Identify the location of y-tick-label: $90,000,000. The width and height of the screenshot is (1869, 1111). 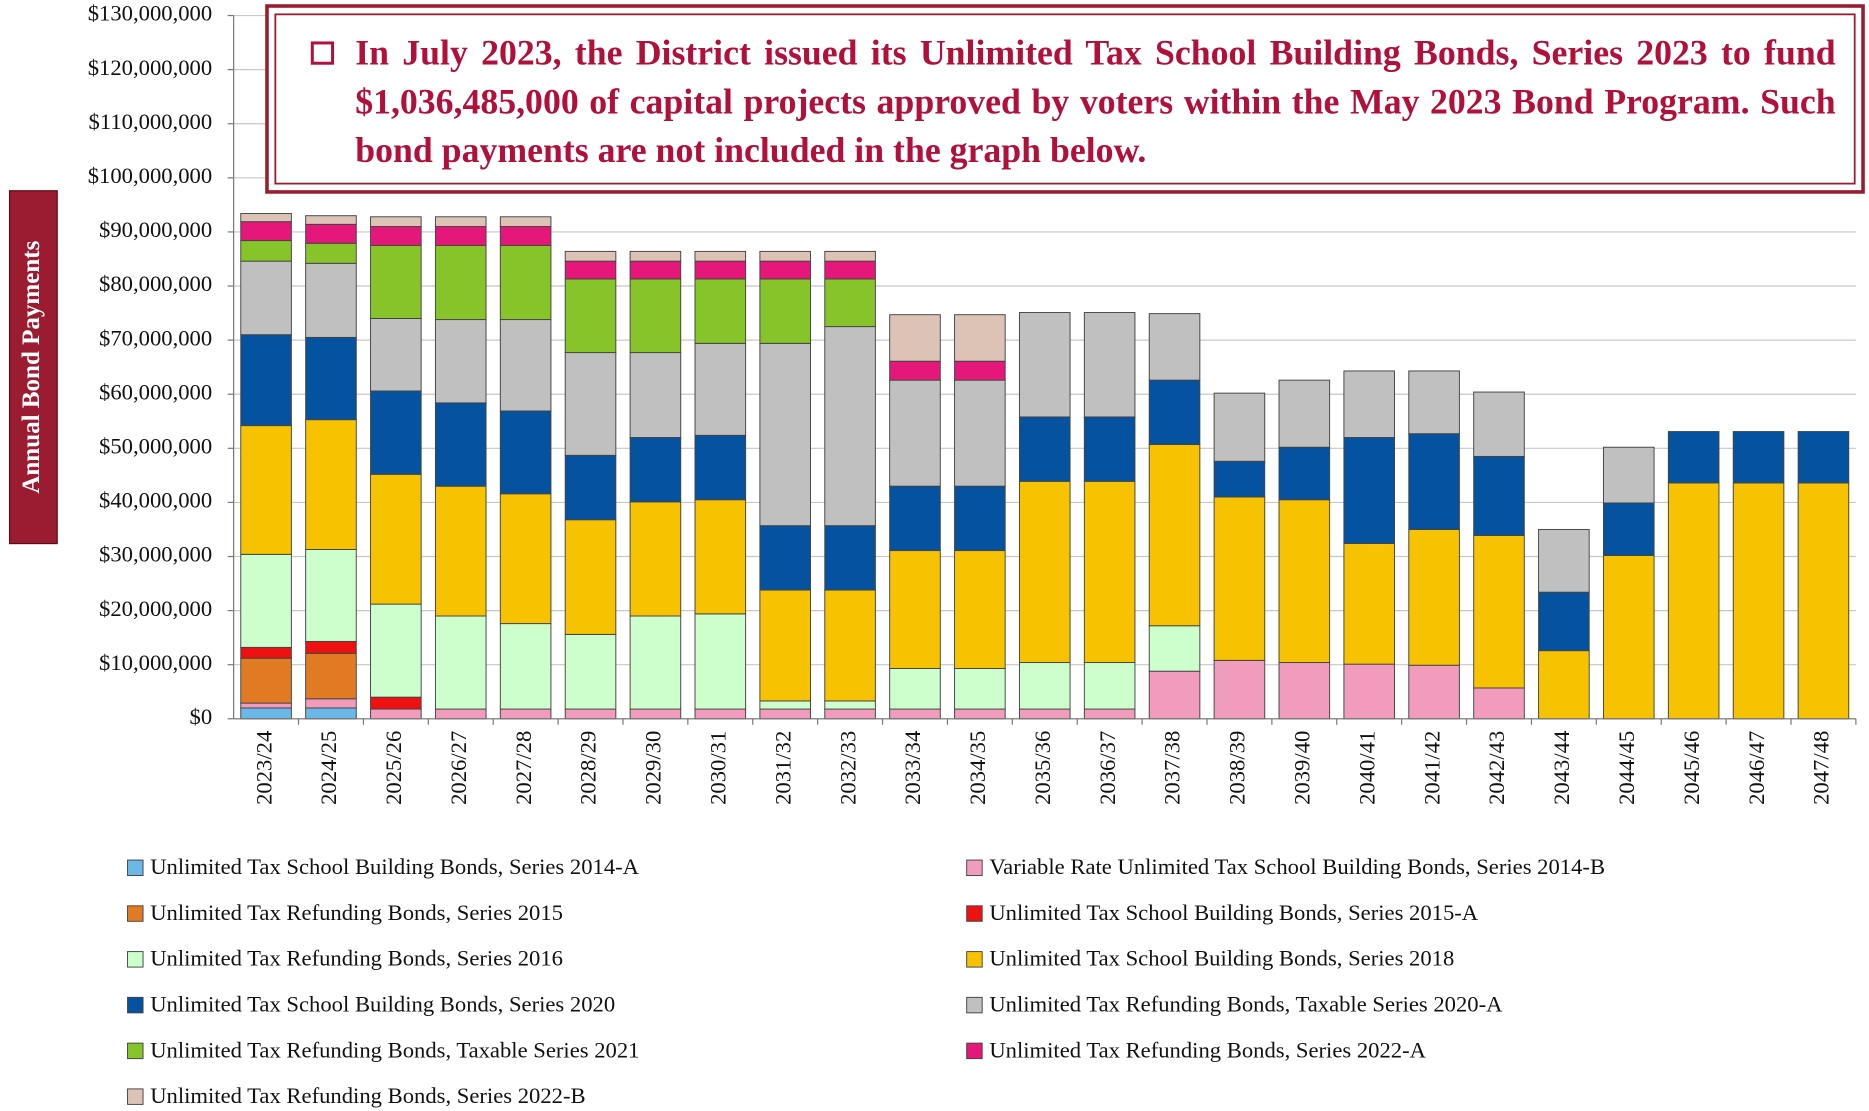
(155, 229).